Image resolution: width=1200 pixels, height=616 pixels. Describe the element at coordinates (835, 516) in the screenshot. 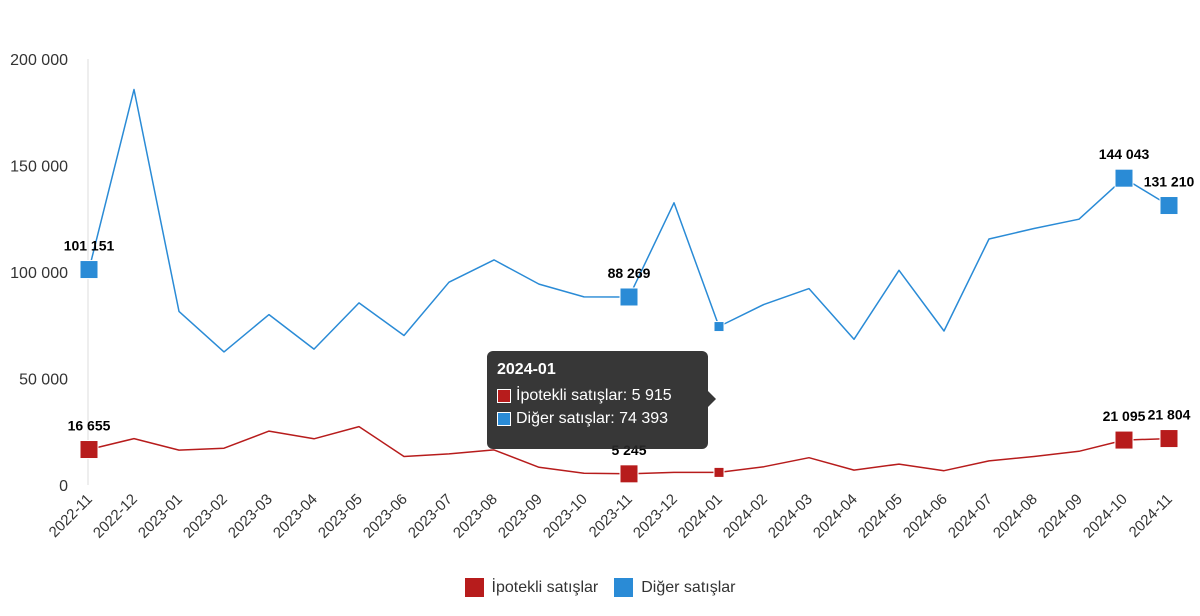

I see `x-tick-label: 2024-04` at that location.